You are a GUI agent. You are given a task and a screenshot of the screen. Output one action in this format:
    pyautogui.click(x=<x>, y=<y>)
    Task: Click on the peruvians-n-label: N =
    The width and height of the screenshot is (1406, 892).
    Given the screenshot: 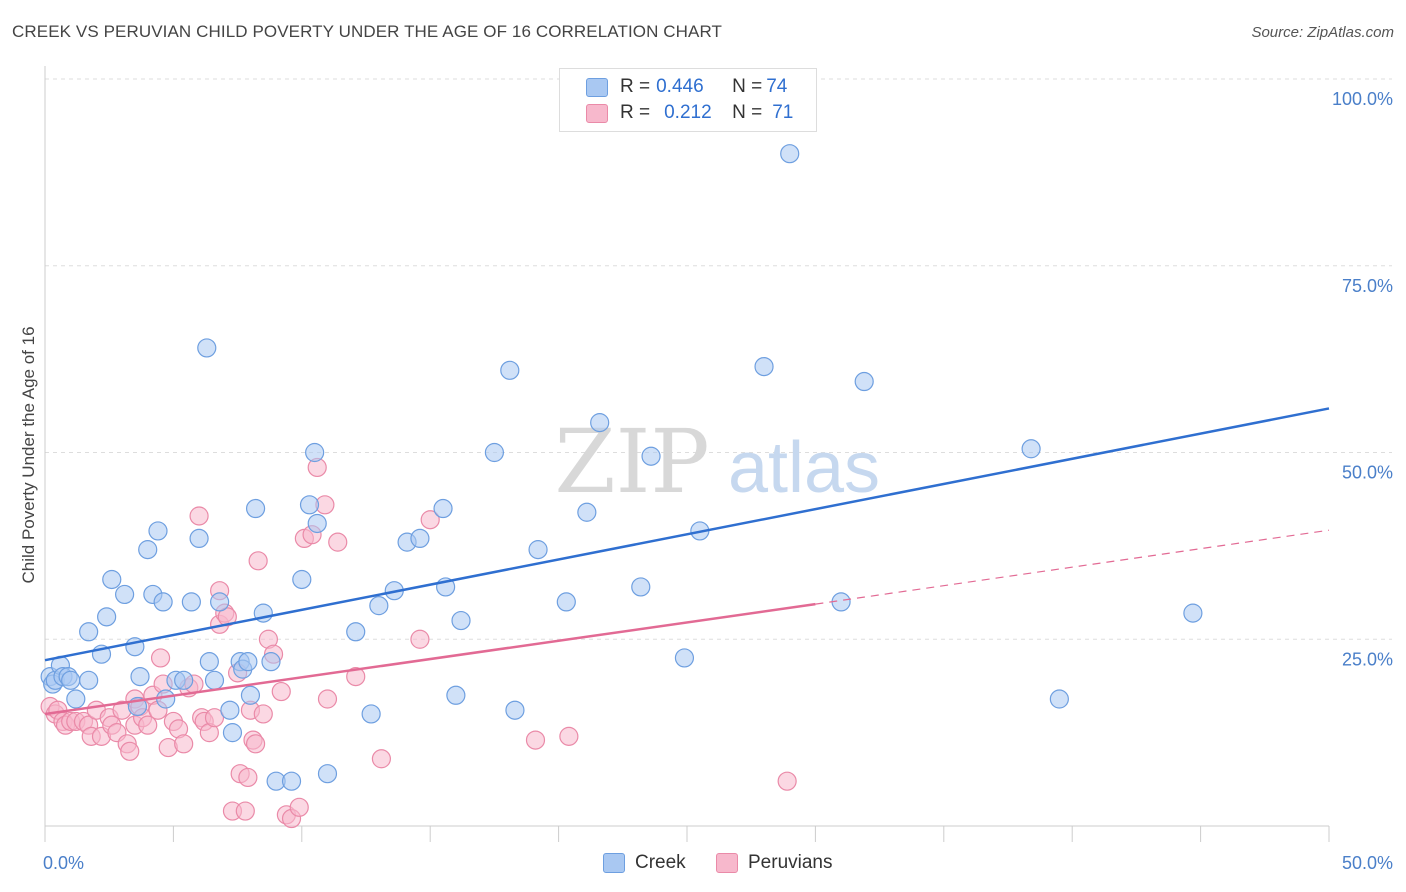 What is the action you would take?
    pyautogui.click(x=747, y=112)
    